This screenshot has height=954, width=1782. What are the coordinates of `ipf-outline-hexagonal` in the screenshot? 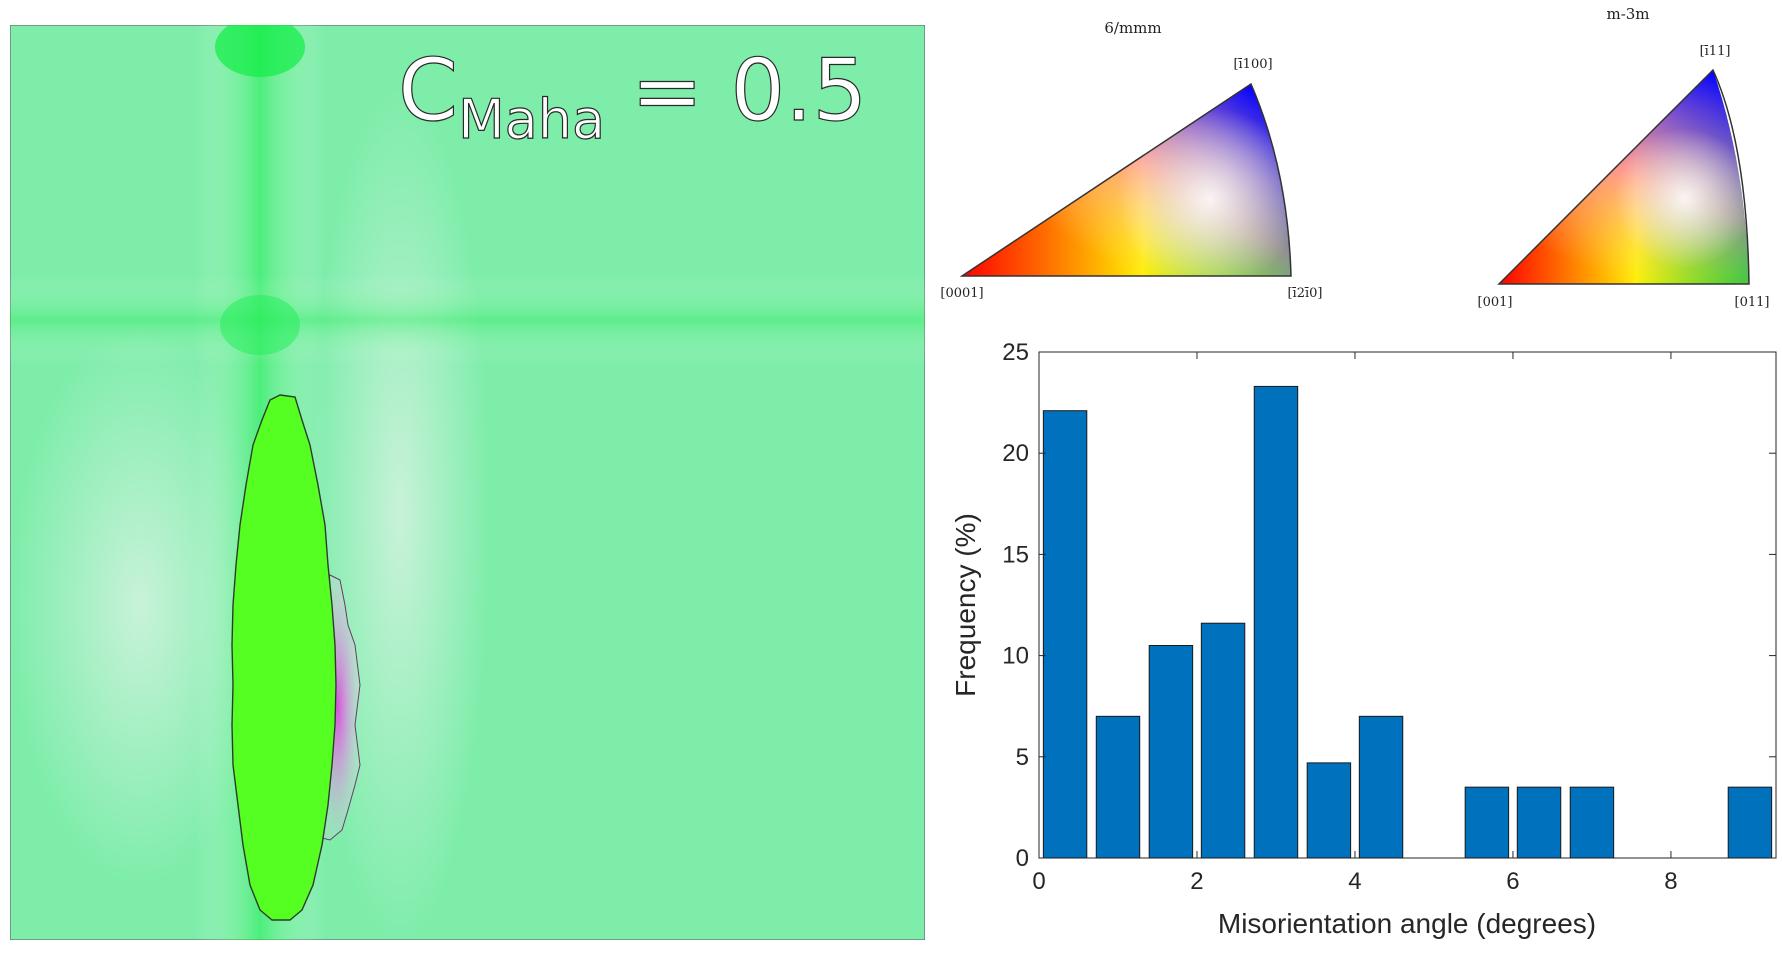 It's located at (1125, 179).